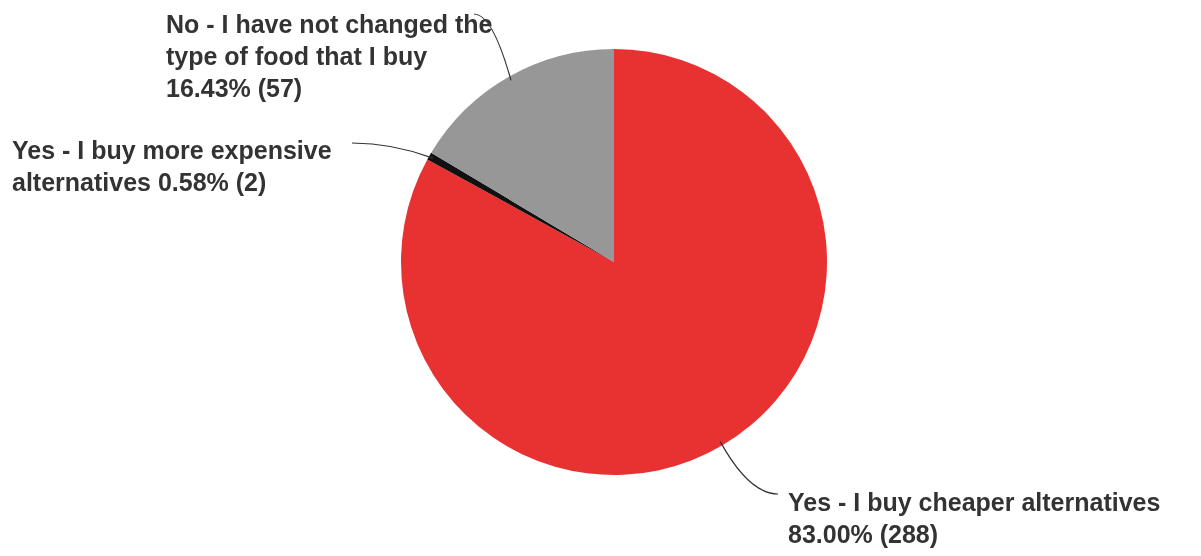 The width and height of the screenshot is (1201, 556). Describe the element at coordinates (172, 166) in the screenshot. I see `slice-label: Yes - I buy more expensive alternatives 0.58% (2)` at that location.